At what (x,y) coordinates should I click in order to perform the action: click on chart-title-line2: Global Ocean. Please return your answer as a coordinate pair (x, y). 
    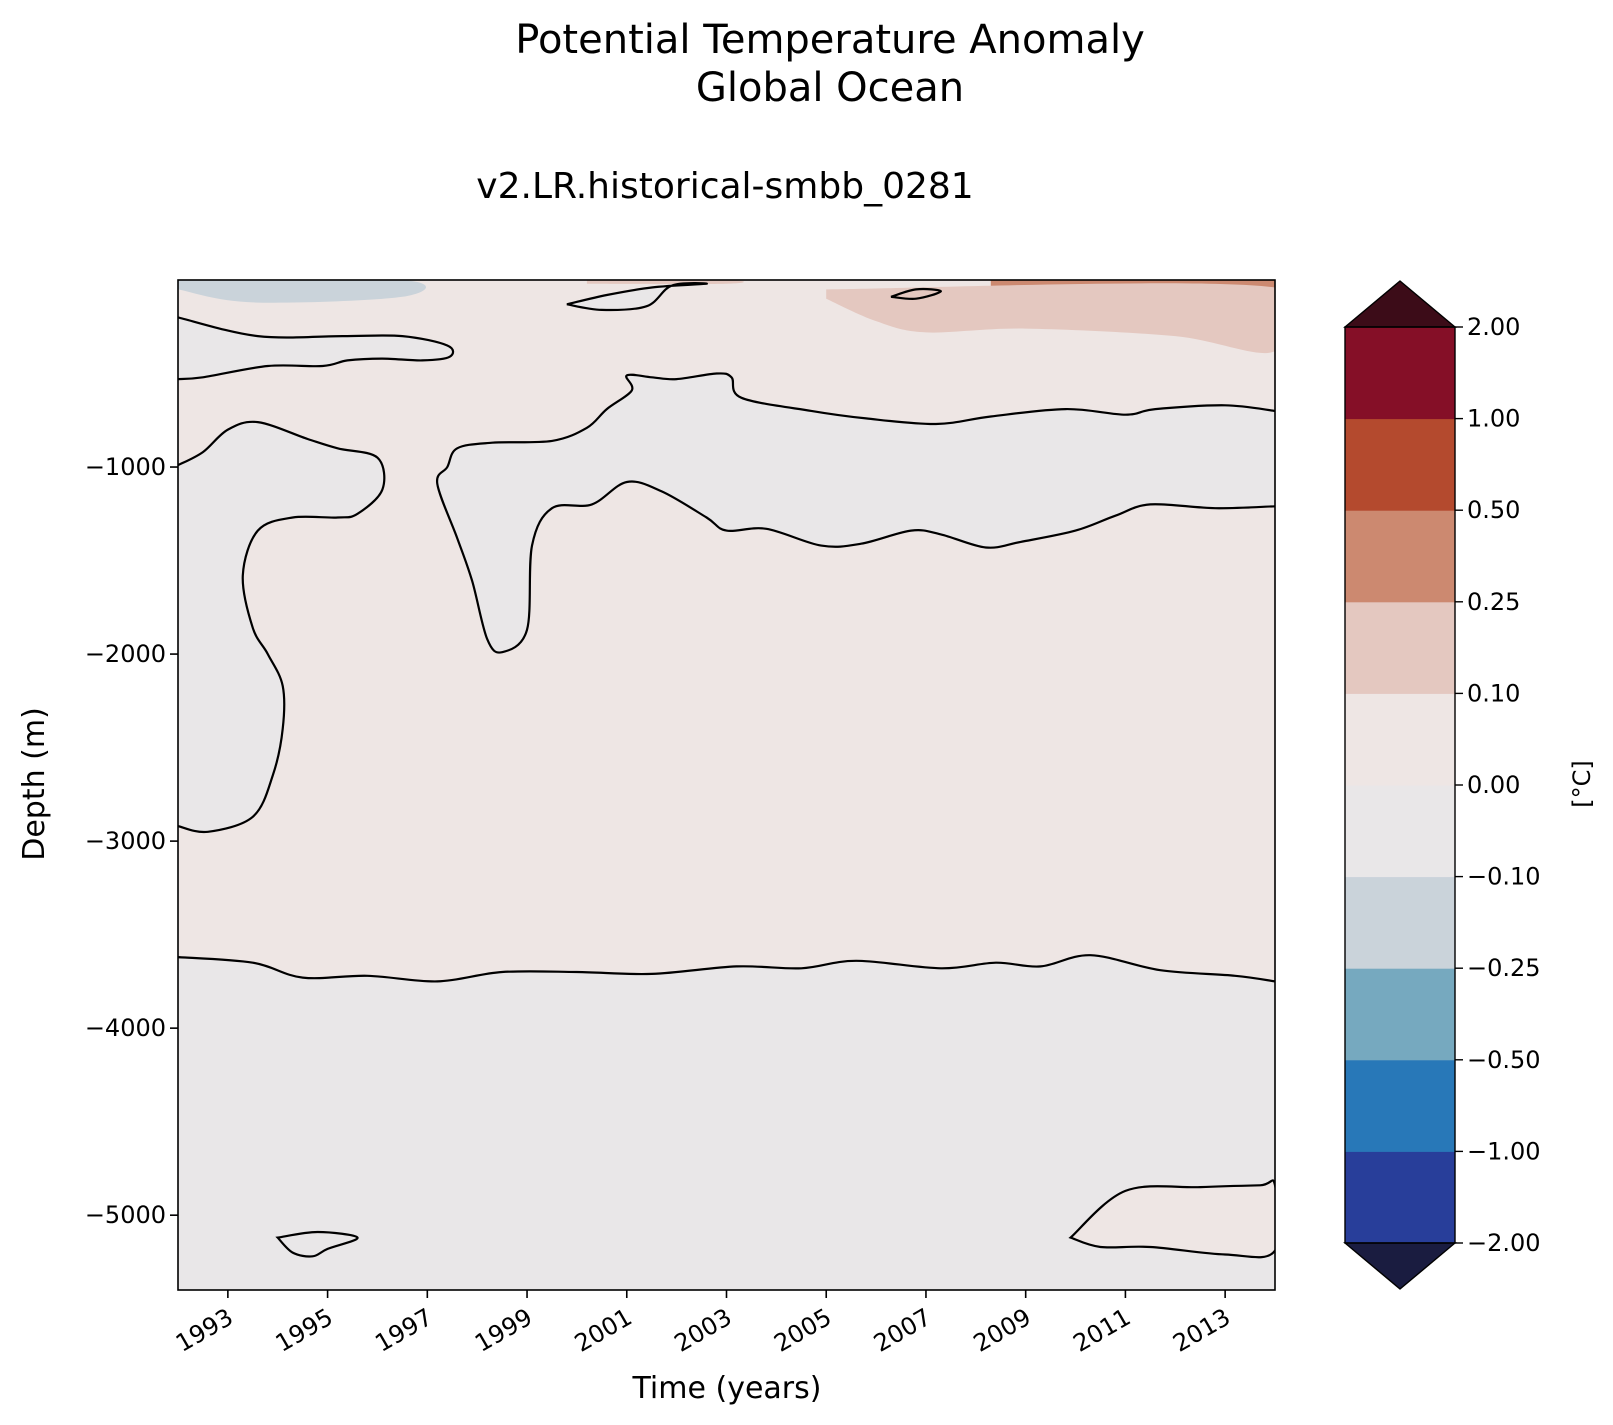
    Looking at the image, I should click on (830, 88).